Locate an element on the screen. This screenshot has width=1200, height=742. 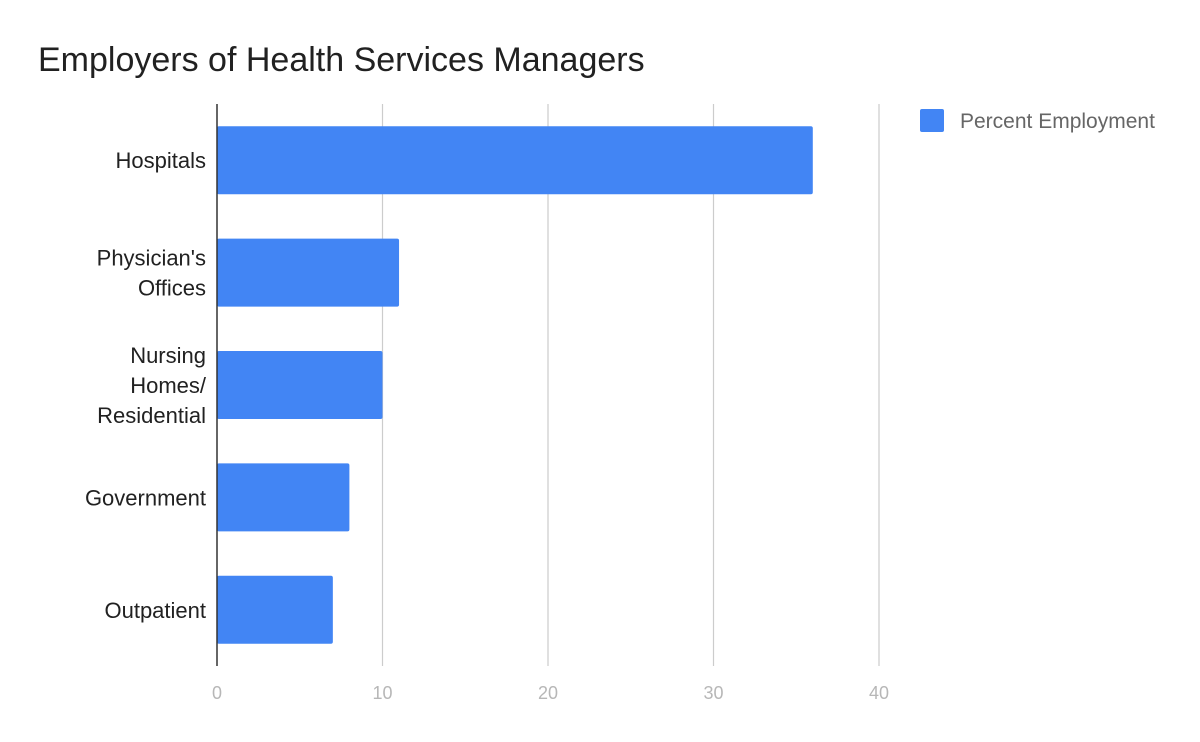
category-label: Hospitals is located at coordinates (161, 160).